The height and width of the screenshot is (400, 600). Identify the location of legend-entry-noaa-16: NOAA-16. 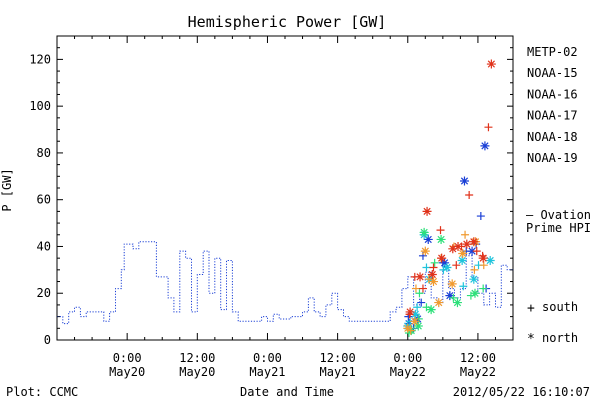
(552, 94).